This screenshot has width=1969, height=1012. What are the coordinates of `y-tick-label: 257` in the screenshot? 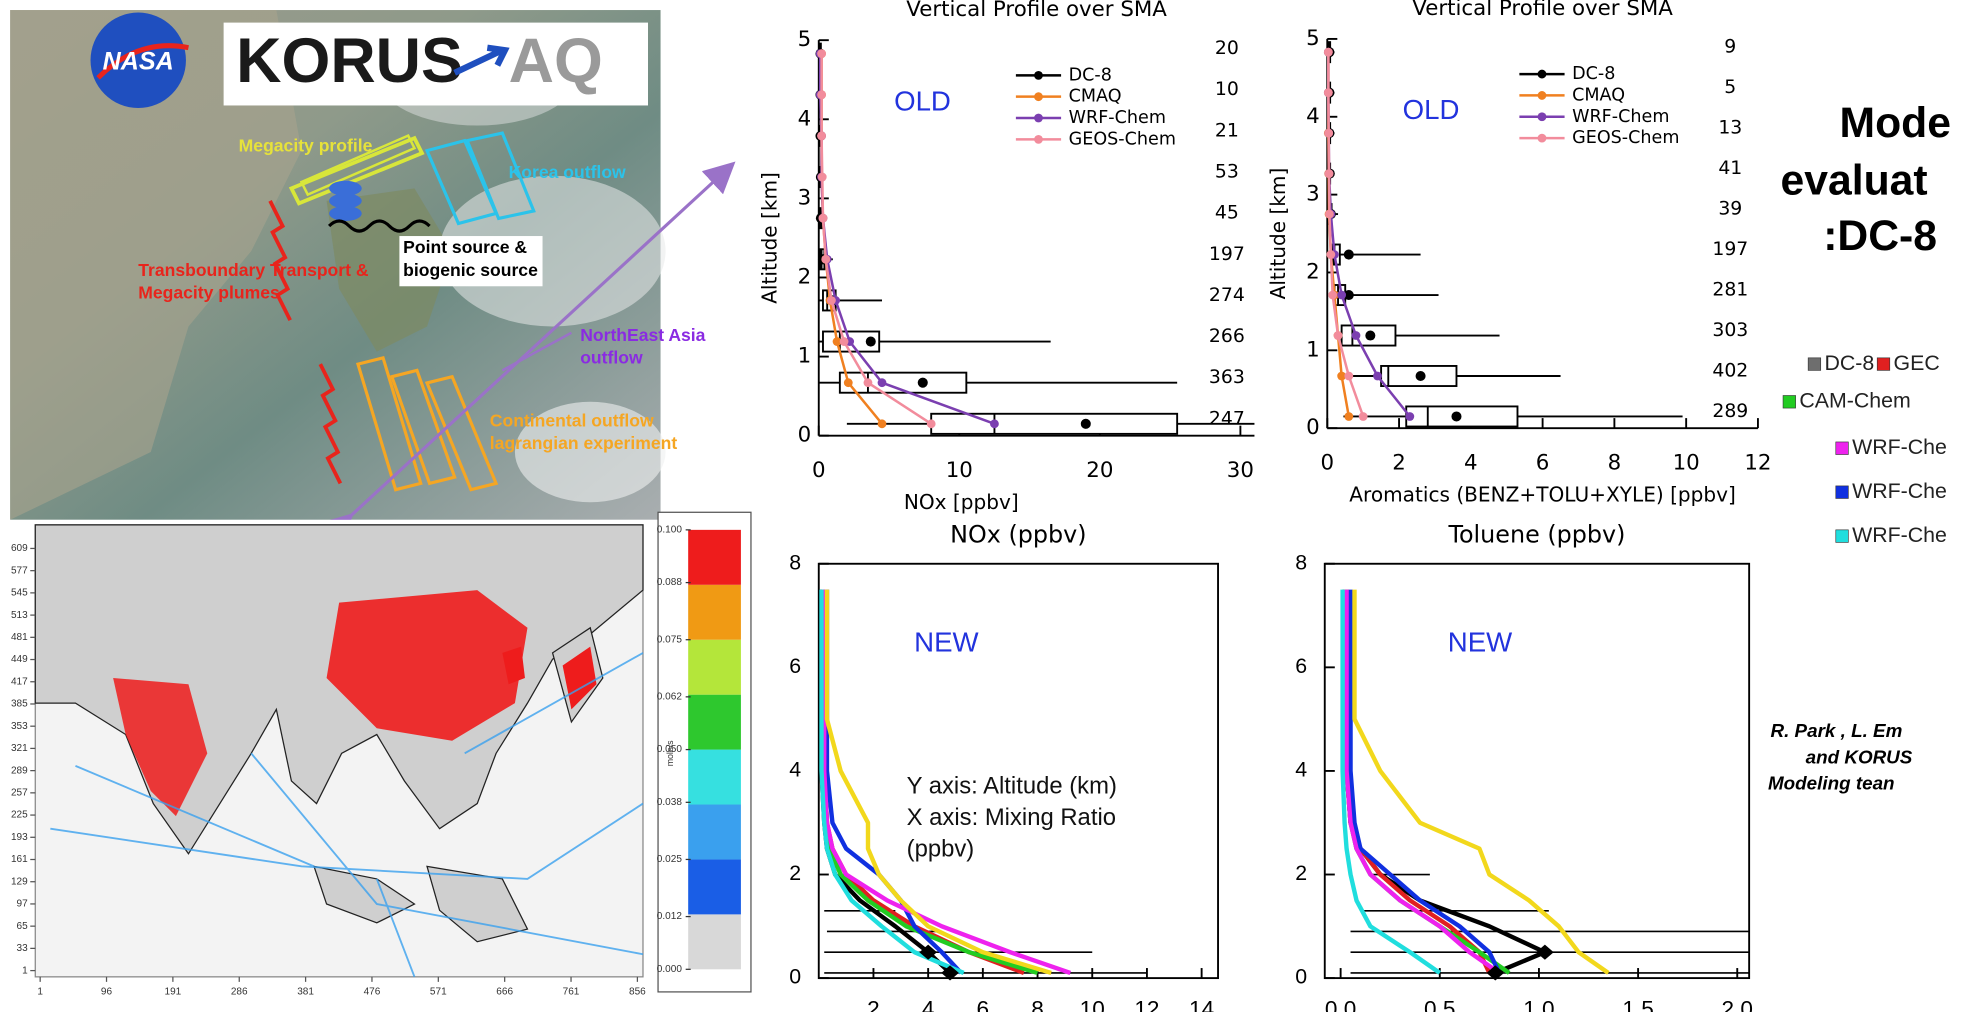 It's located at (19, 793).